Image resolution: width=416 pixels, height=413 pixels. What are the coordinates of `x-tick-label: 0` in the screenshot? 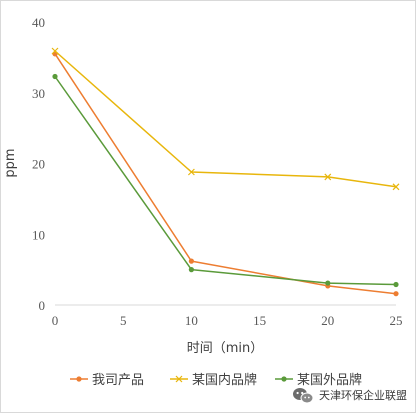 It's located at (55, 320).